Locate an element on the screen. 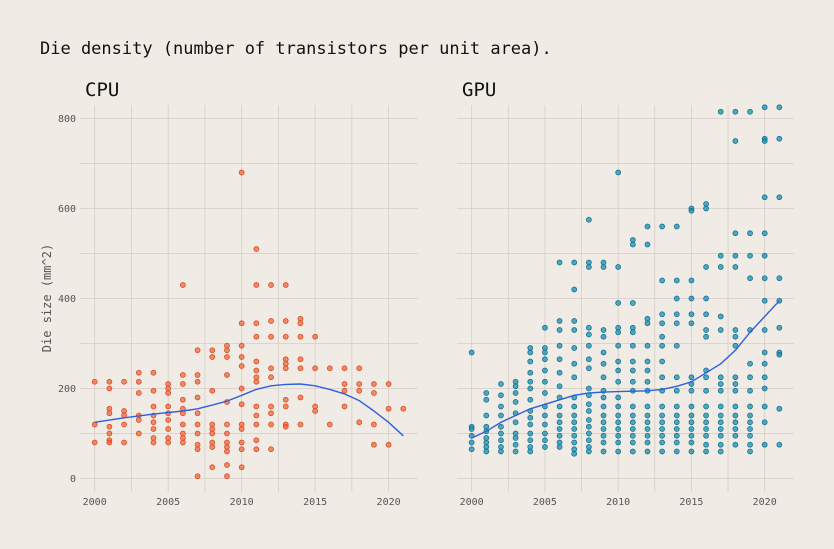  x-tick-label: 2005 is located at coordinates (168, 502).